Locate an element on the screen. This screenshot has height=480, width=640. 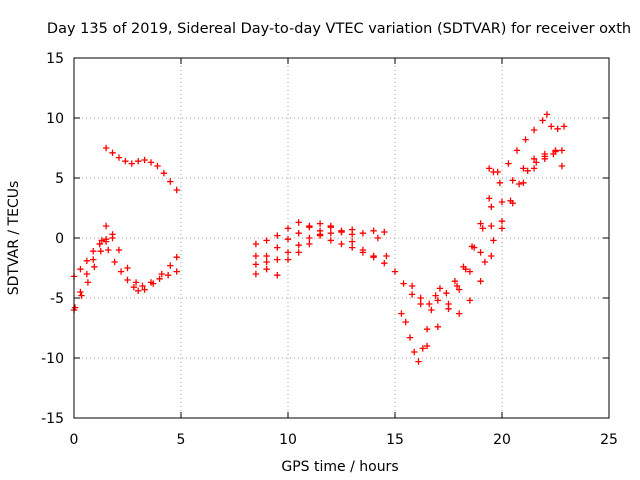
series-arc-g is located at coordinates (141, 169).